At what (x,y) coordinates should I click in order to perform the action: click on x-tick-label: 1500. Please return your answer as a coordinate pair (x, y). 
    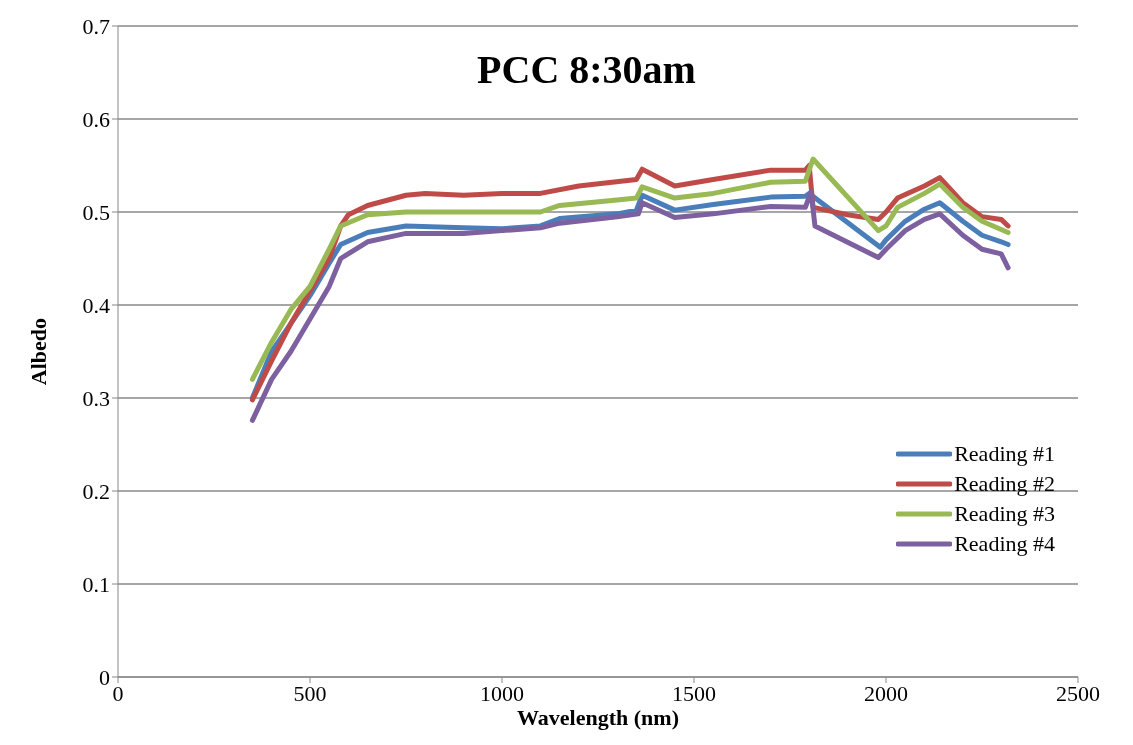
    Looking at the image, I should click on (694, 693).